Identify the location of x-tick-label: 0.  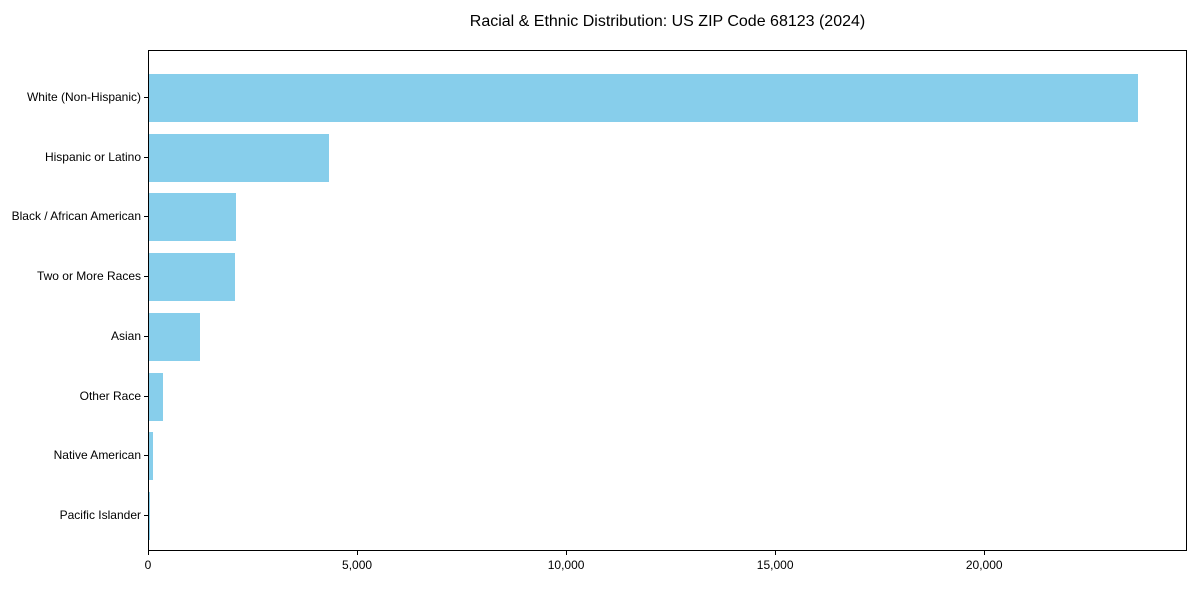
(148, 565).